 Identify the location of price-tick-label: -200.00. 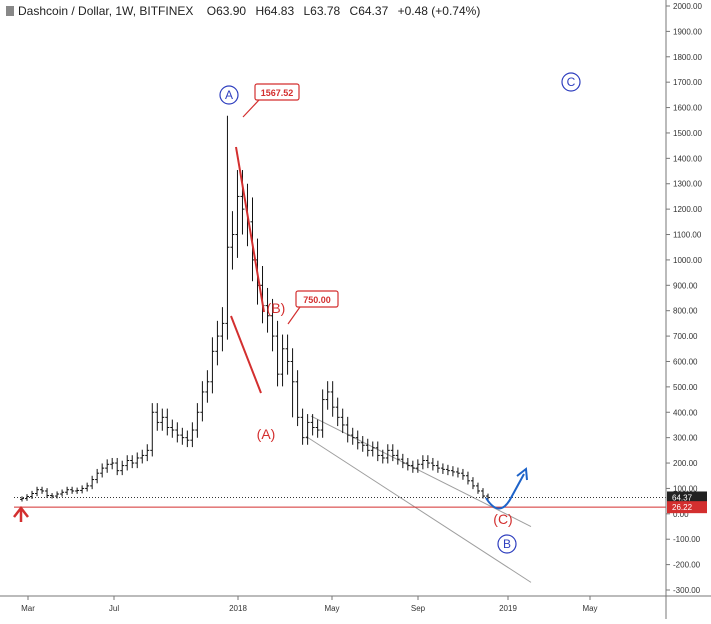
(687, 565).